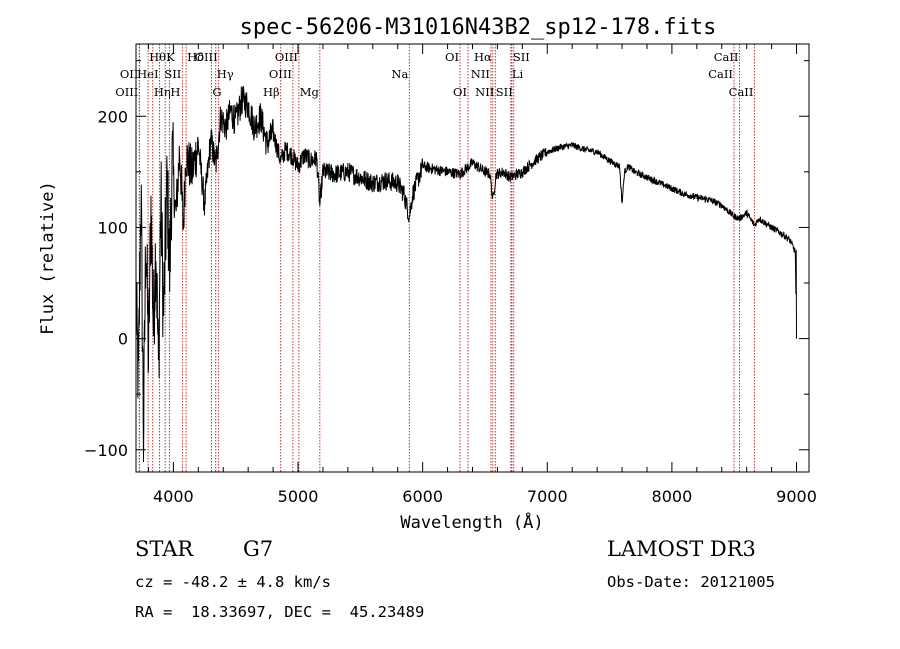 Image resolution: width=900 pixels, height=649 pixels. What do you see at coordinates (123, 339) in the screenshot?
I see `y-tick-label: 0` at bounding box center [123, 339].